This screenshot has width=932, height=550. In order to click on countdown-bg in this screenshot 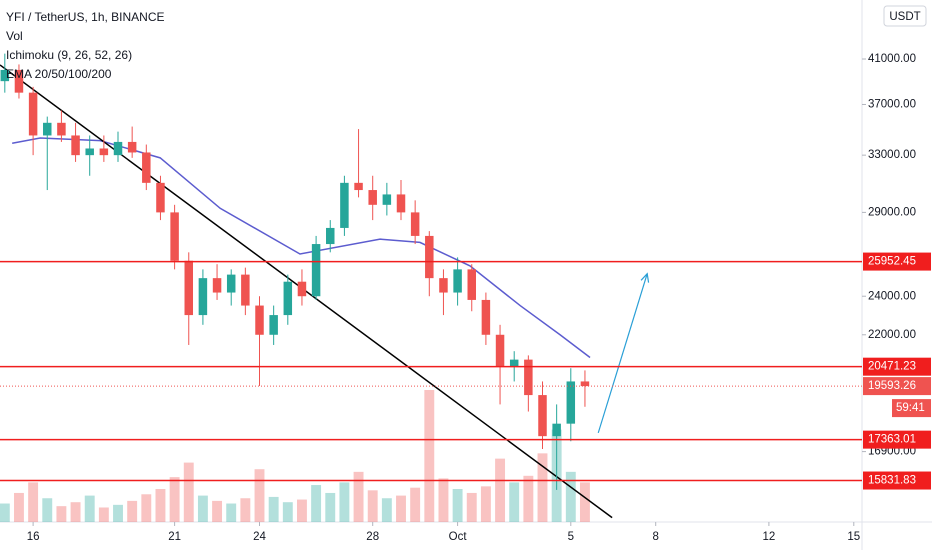, I will do `click(911, 408)`.